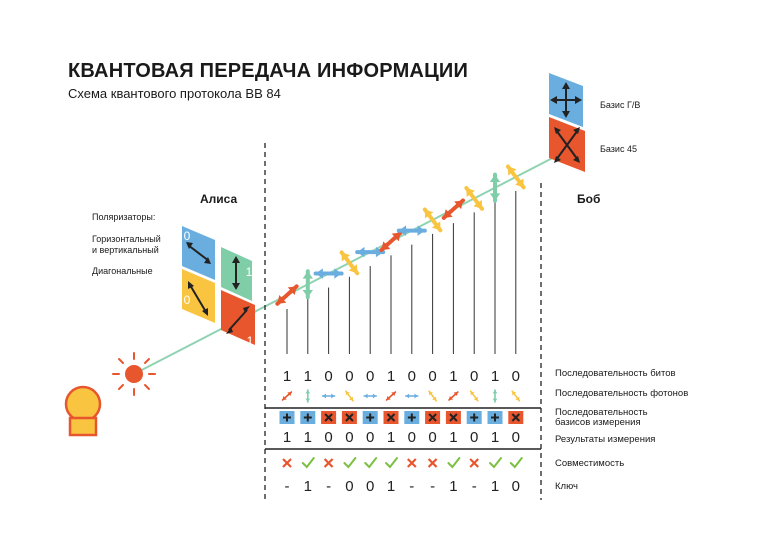 This screenshot has height=542, width=768. I want to click on laser-source-icon, so click(83, 411).